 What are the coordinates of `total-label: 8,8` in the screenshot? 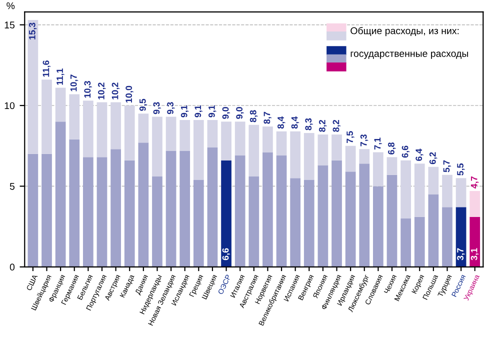 It's located at (254, 116).